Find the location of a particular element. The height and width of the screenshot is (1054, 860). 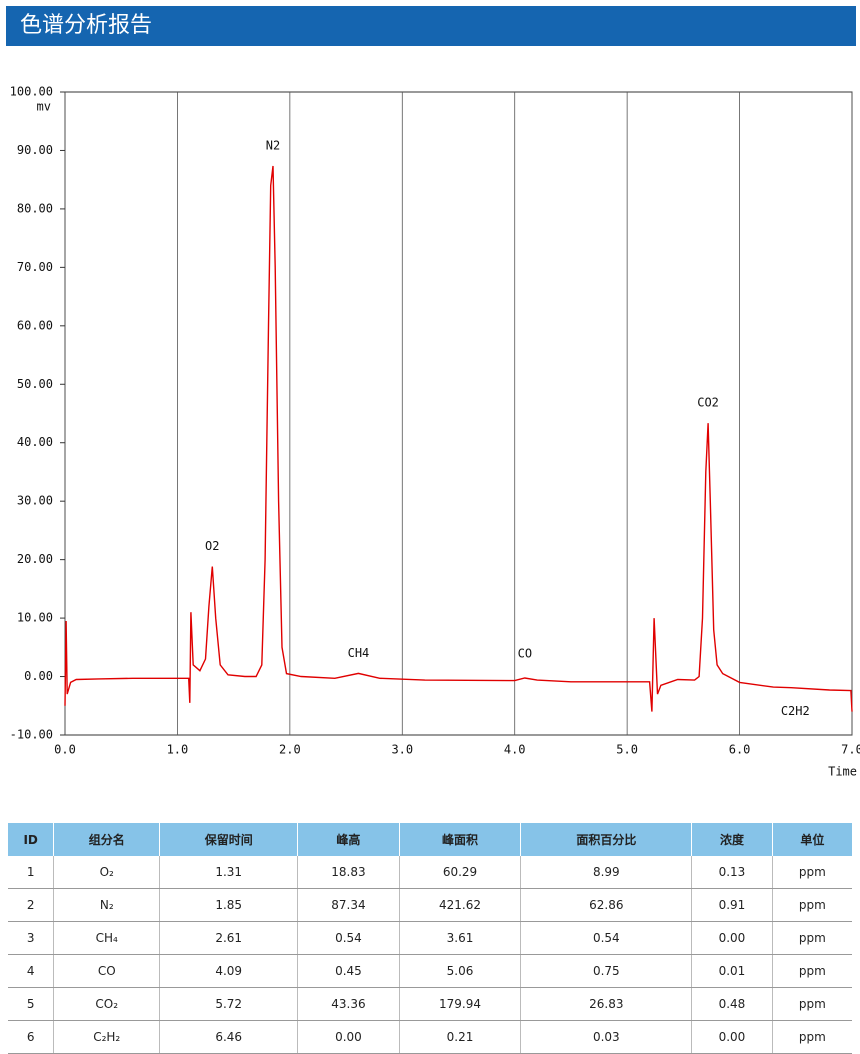

peak-label: CH4 is located at coordinates (359, 653).